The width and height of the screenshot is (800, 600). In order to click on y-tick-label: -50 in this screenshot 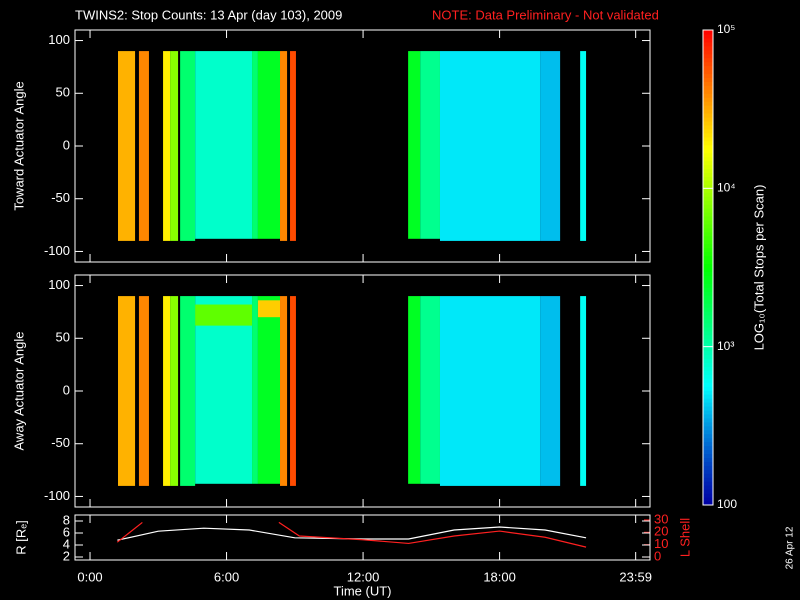, I will do `click(60, 197)`.